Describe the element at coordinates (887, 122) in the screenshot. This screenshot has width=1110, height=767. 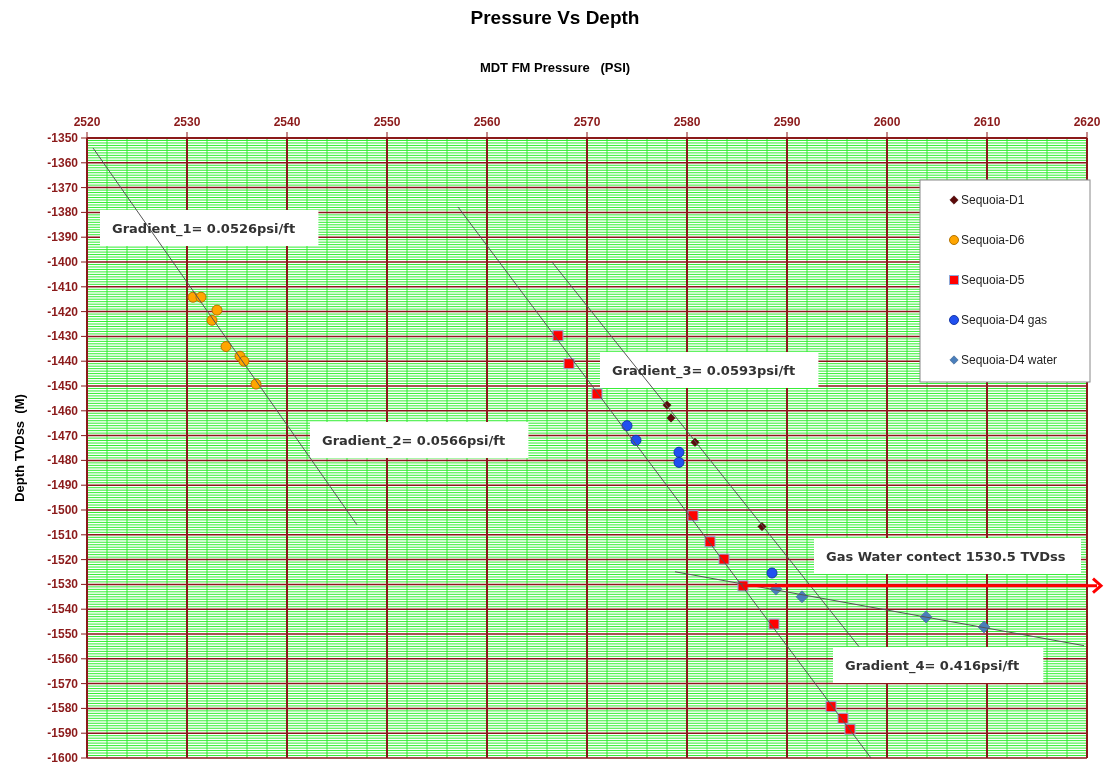
I see `x-tick-label: 2600` at that location.